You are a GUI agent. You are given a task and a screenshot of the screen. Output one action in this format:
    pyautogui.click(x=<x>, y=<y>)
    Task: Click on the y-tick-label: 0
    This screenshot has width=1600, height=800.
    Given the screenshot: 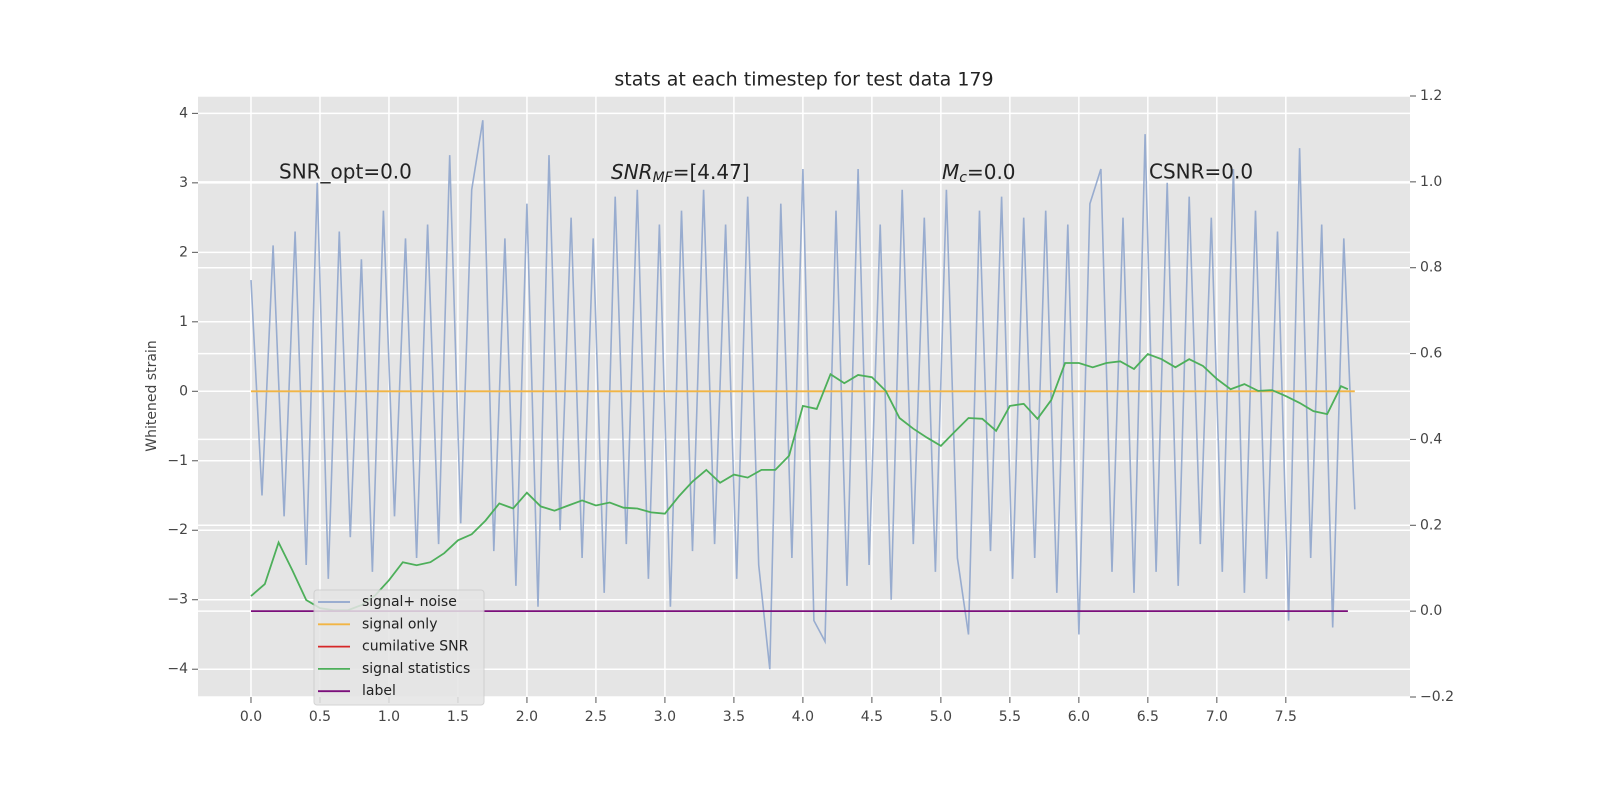 What is the action you would take?
    pyautogui.click(x=183, y=391)
    